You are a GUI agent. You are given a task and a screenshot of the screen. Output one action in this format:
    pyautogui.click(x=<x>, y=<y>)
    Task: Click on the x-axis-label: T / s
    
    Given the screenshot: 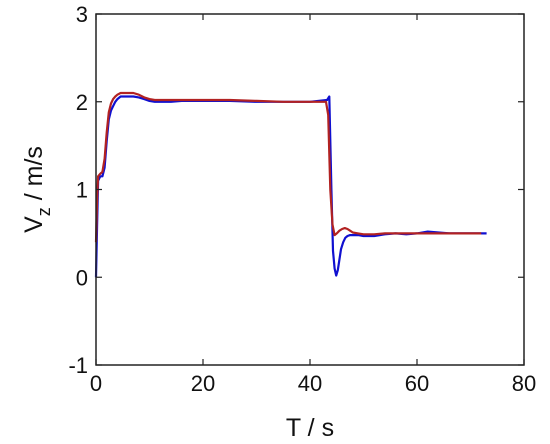 What is the action you would take?
    pyautogui.click(x=310, y=428)
    